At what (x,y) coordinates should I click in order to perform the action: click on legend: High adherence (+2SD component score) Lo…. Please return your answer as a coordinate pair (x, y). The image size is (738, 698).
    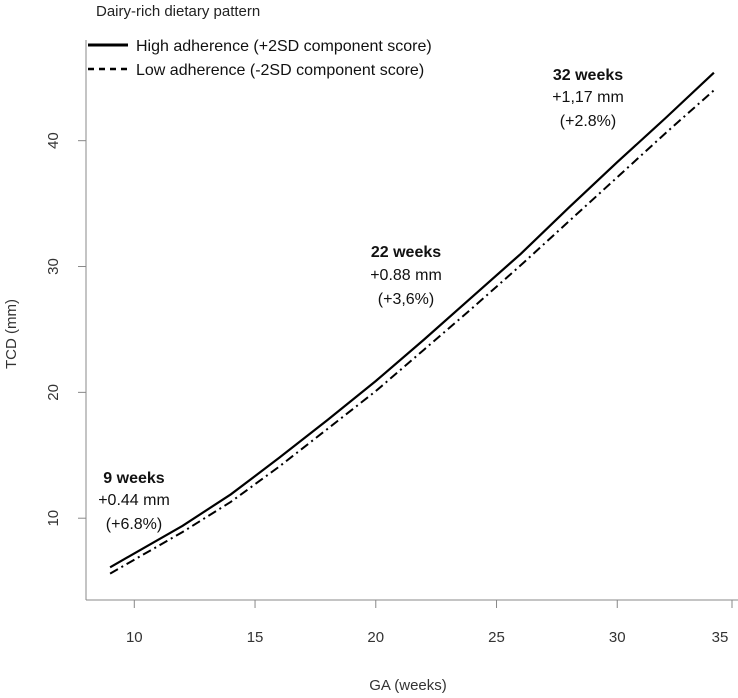
    Looking at the image, I should click on (260, 58).